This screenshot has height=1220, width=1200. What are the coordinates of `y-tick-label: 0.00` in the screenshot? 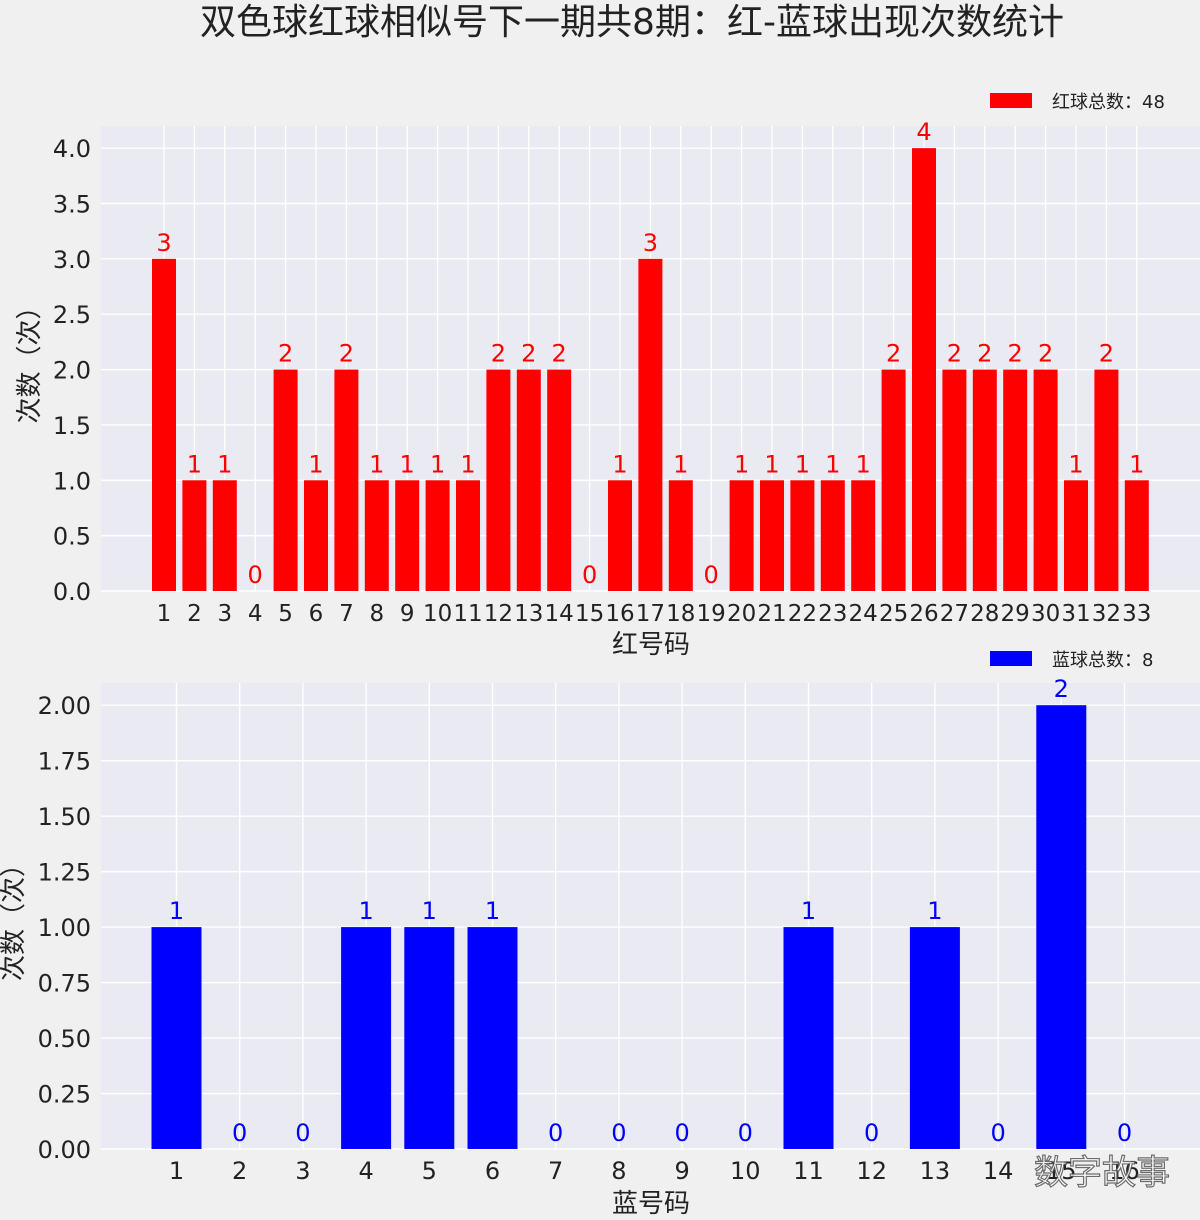 It's located at (64, 1150).